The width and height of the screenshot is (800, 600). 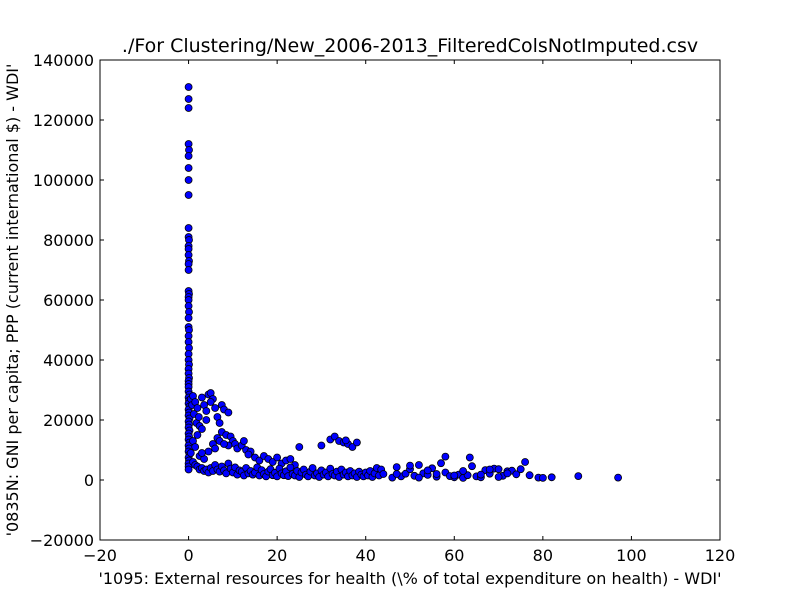 I want to click on x-tick-label: 40, so click(x=366, y=555).